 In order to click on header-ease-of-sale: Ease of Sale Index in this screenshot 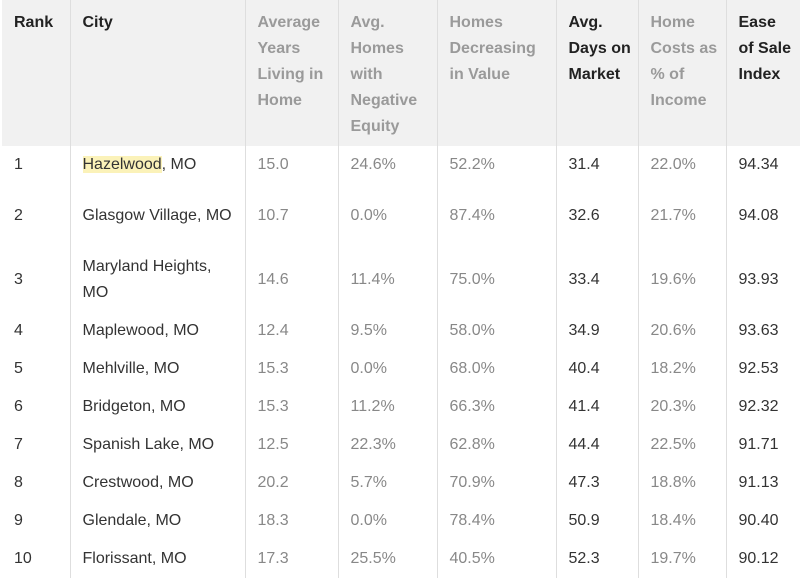, I will do `click(762, 73)`.